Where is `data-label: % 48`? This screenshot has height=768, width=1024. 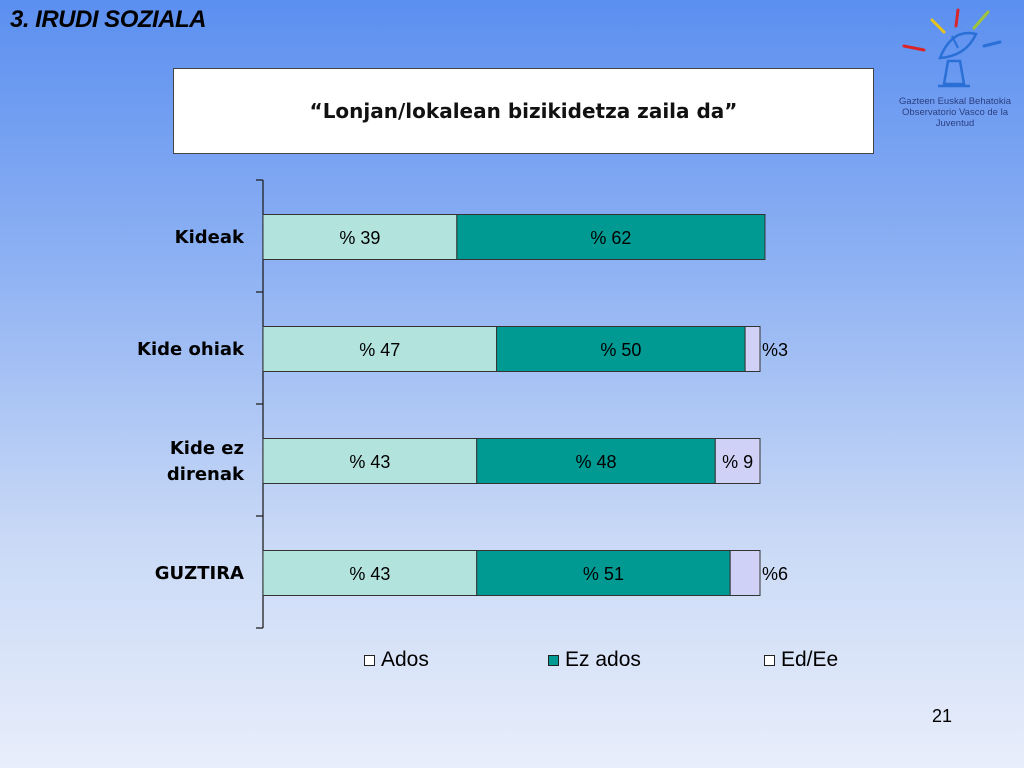 data-label: % 48 is located at coordinates (595, 462).